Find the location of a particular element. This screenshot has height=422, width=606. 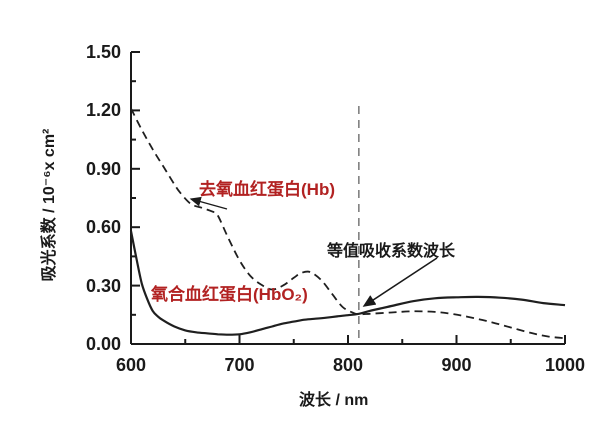

y-tick-label: 0.60 is located at coordinates (103, 227).